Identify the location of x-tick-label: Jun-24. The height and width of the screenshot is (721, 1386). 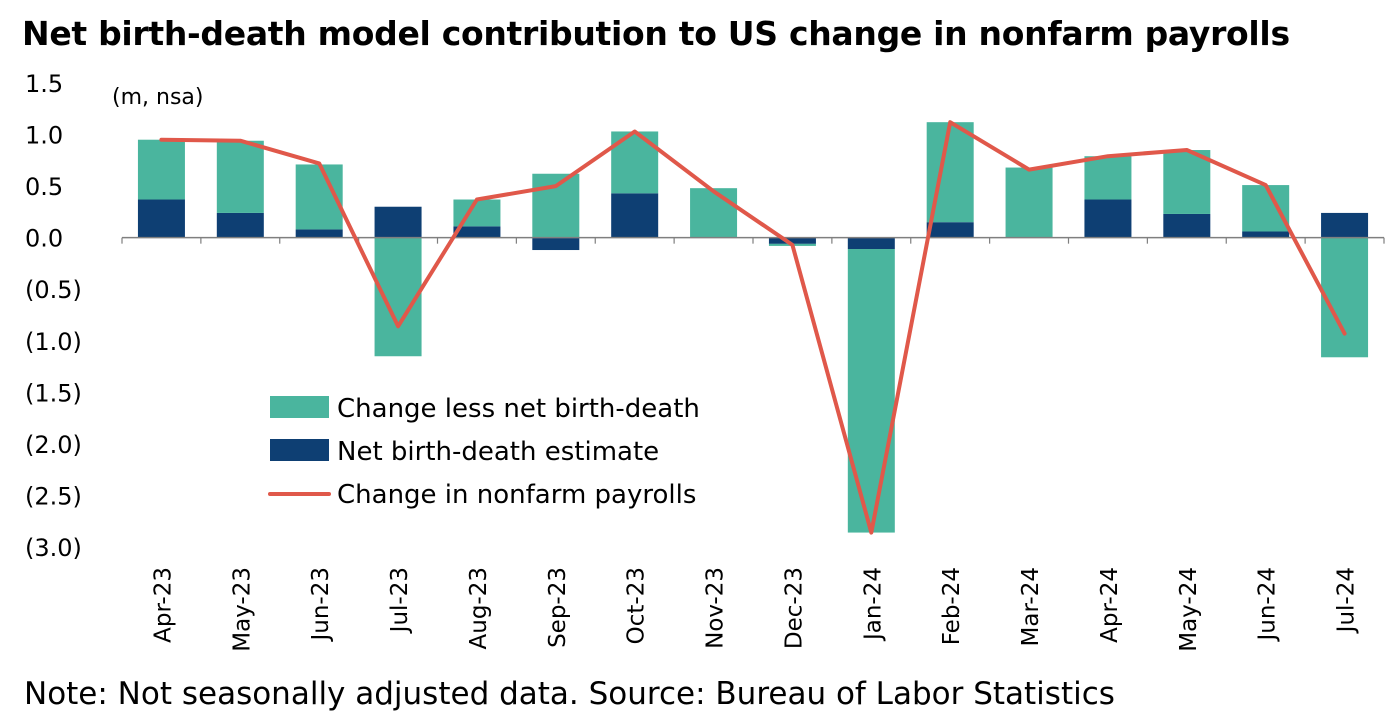
(1268, 605).